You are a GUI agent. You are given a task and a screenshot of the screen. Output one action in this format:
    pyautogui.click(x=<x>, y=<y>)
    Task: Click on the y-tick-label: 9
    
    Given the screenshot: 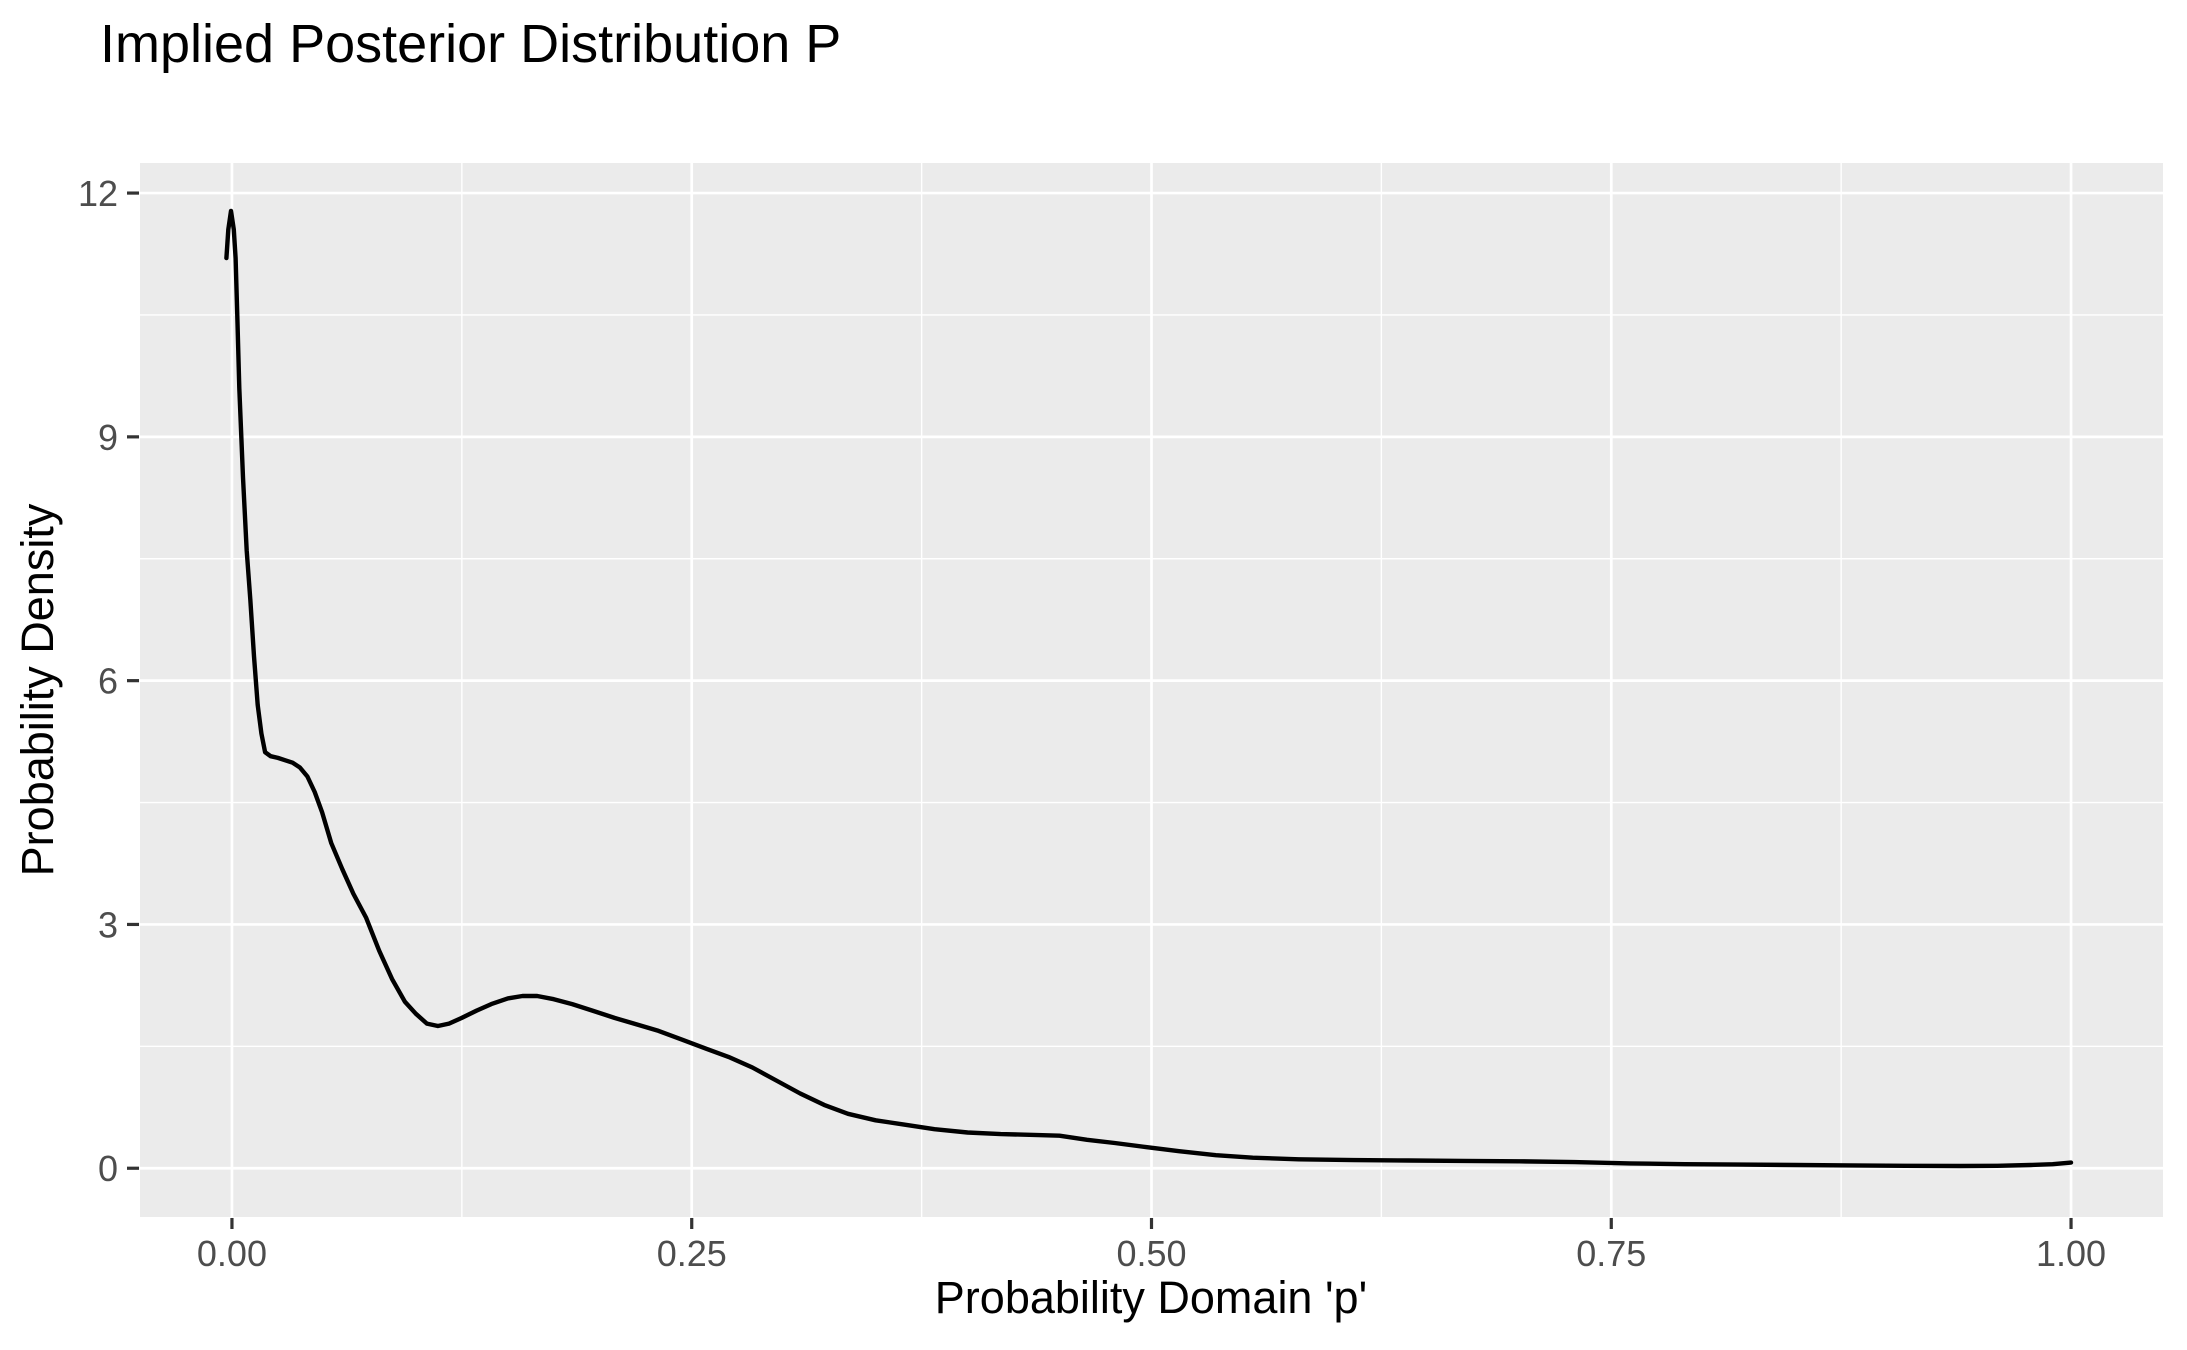 What is the action you would take?
    pyautogui.click(x=108, y=437)
    